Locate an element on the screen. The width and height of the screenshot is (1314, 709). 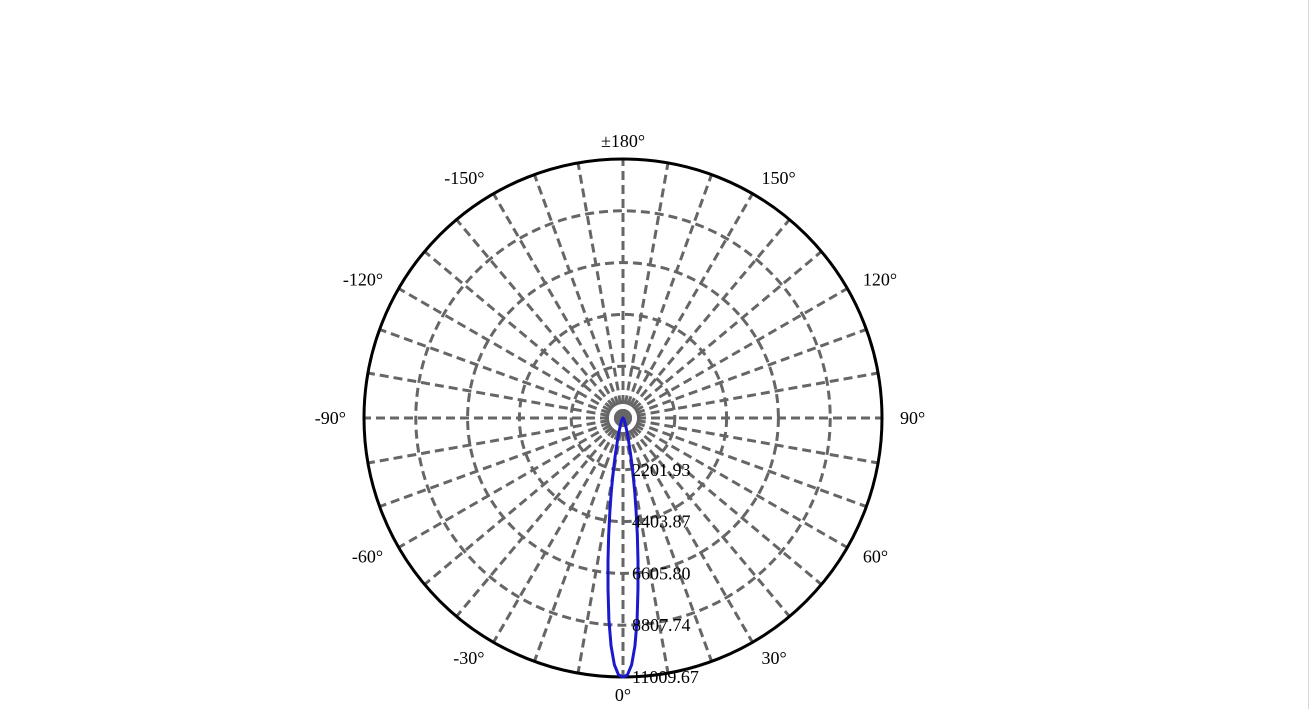
angle-label: -90° is located at coordinates (330, 418).